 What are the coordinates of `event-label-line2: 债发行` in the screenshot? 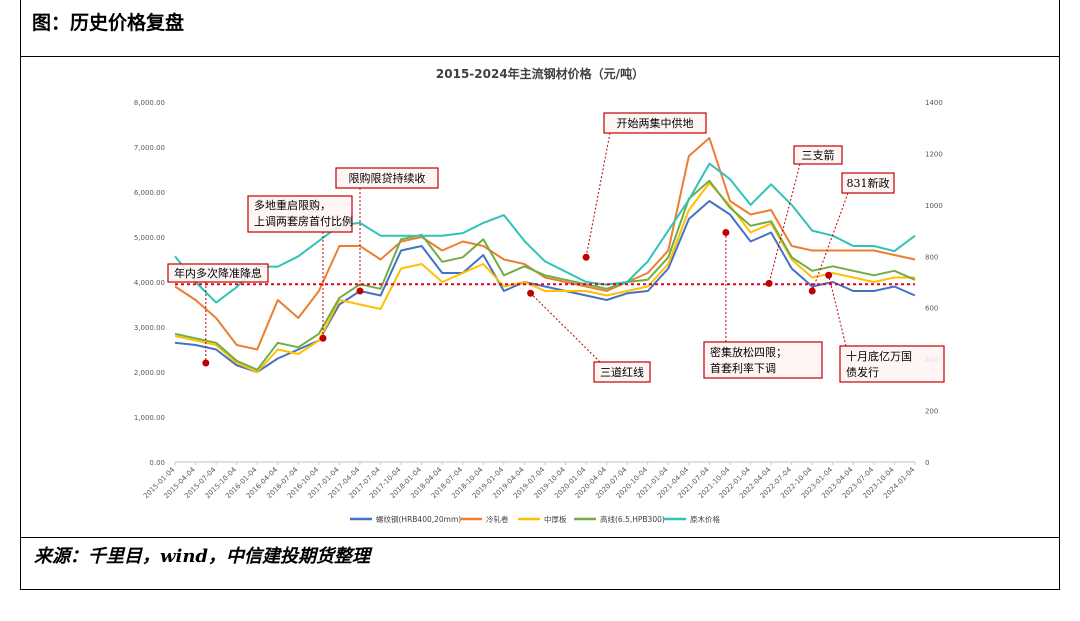 It's located at (862, 372).